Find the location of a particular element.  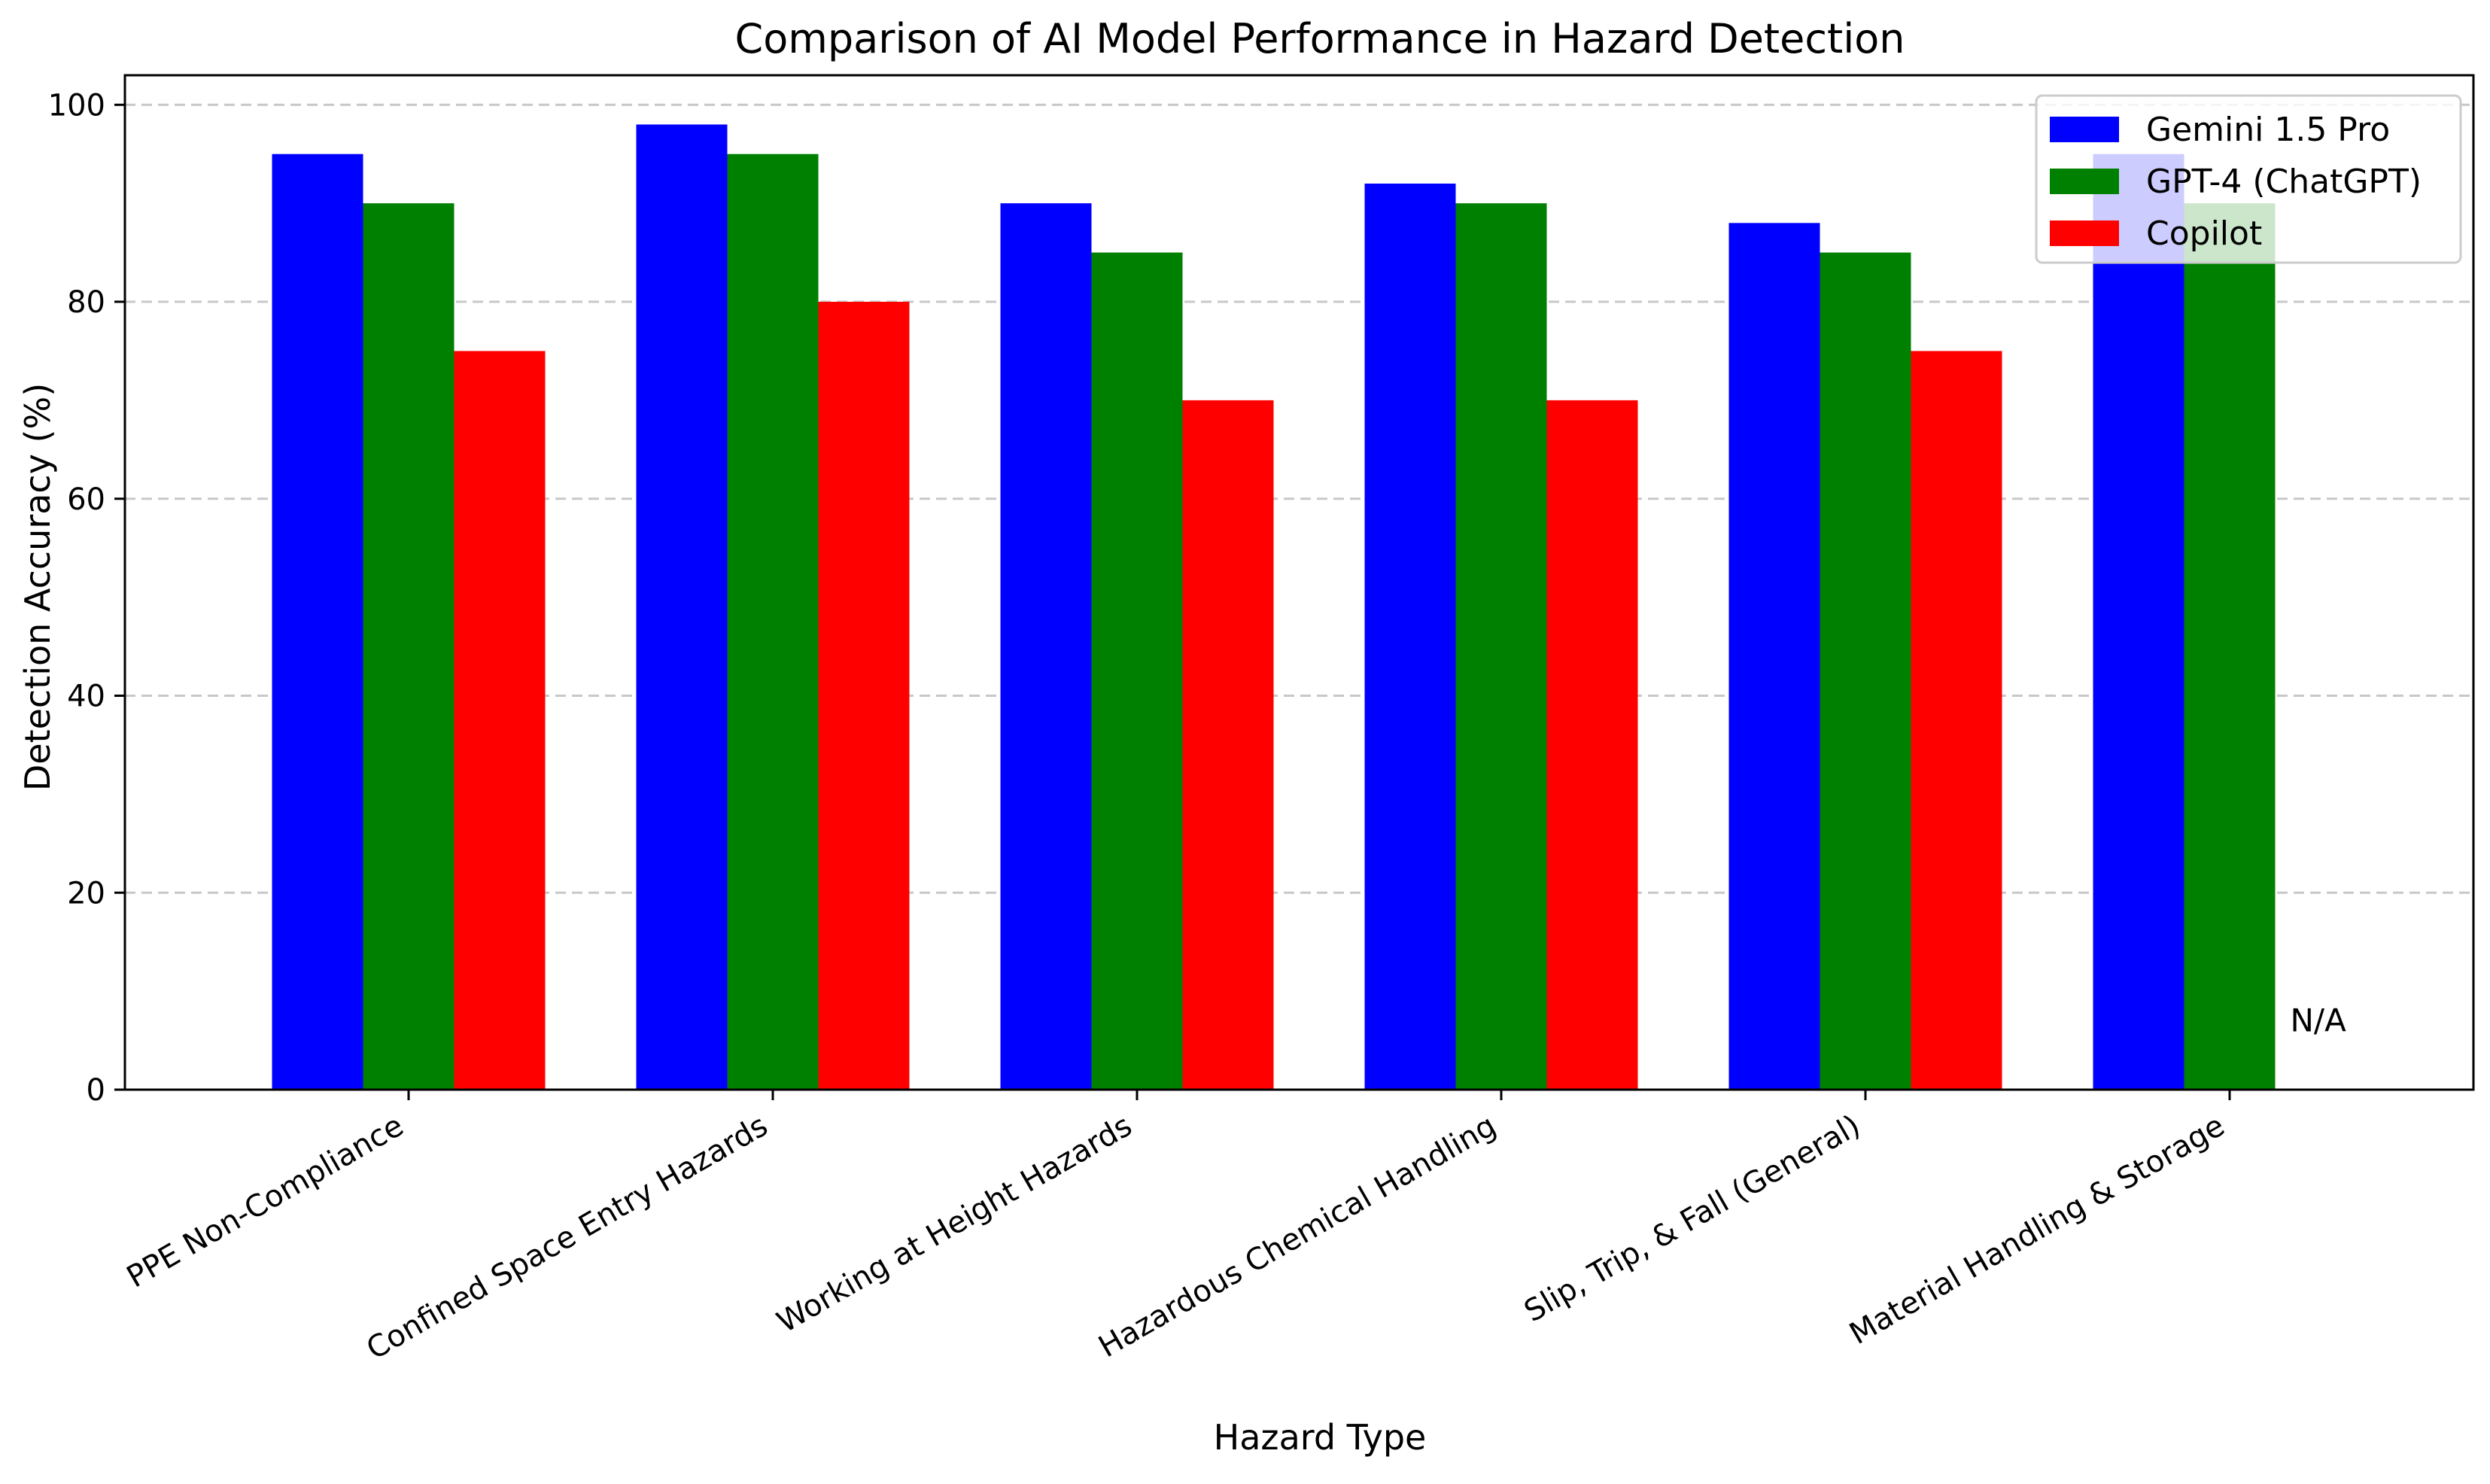

legend: Gemini 1.5 Pro GPT-4 (ChatGPT) Copilot is located at coordinates (2248, 179).